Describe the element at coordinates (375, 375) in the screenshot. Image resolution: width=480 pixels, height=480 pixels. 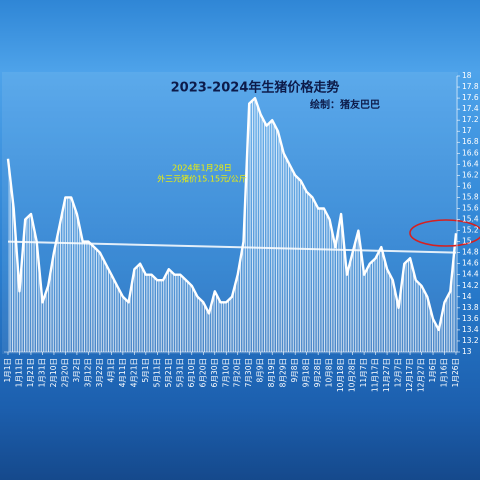
I see `x-tick-label: 11月17日` at that location.